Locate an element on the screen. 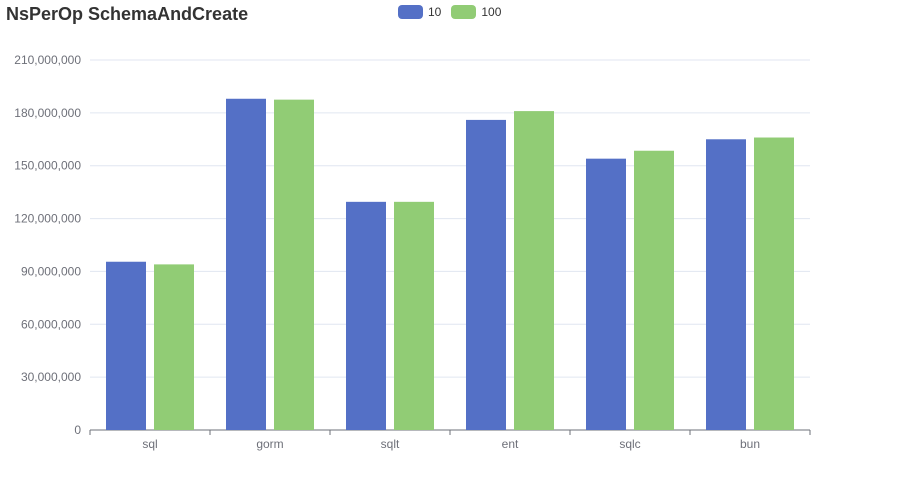  y-tick-label: 0 is located at coordinates (77, 430).